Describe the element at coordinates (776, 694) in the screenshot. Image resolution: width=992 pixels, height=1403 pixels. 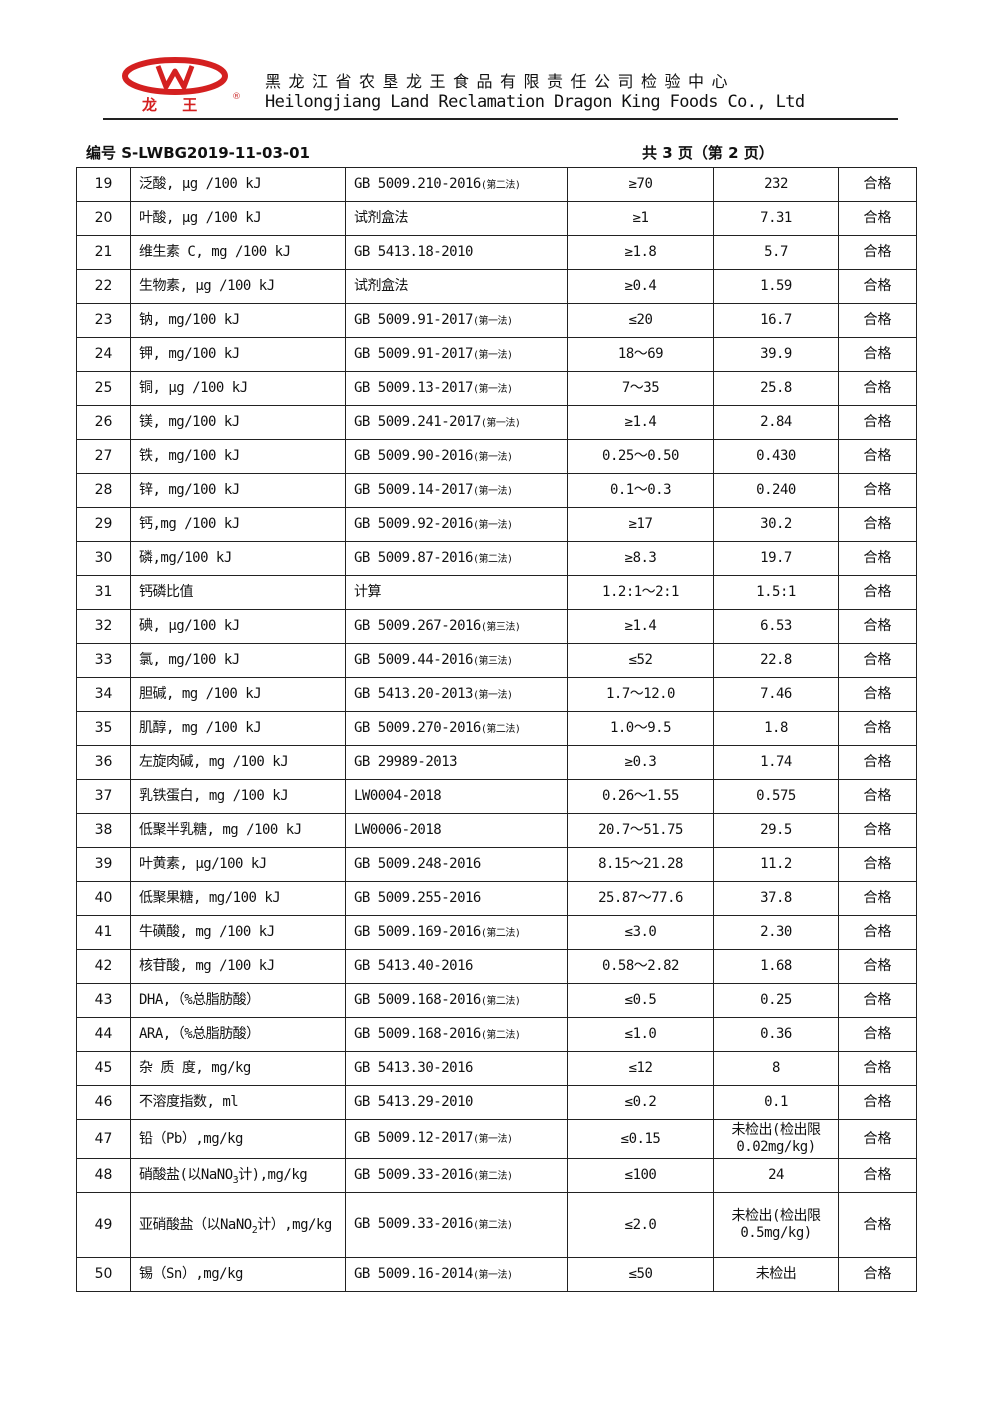
I see `result: 7.46` at that location.